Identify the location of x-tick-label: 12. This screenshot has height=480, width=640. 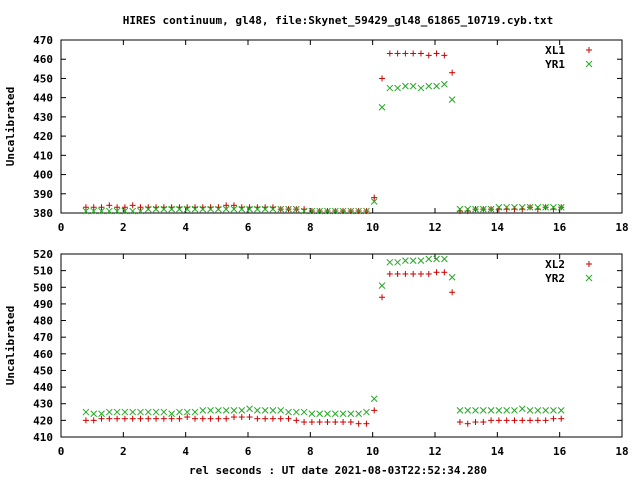
(434, 227).